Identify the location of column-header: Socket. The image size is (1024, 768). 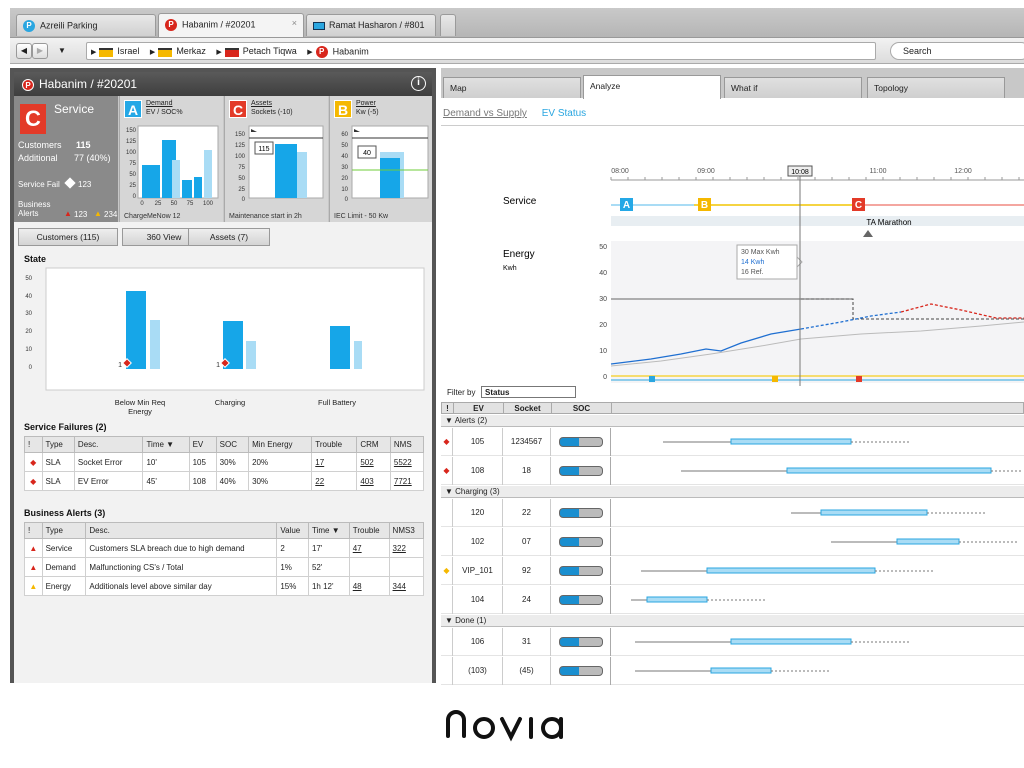
(528, 408).